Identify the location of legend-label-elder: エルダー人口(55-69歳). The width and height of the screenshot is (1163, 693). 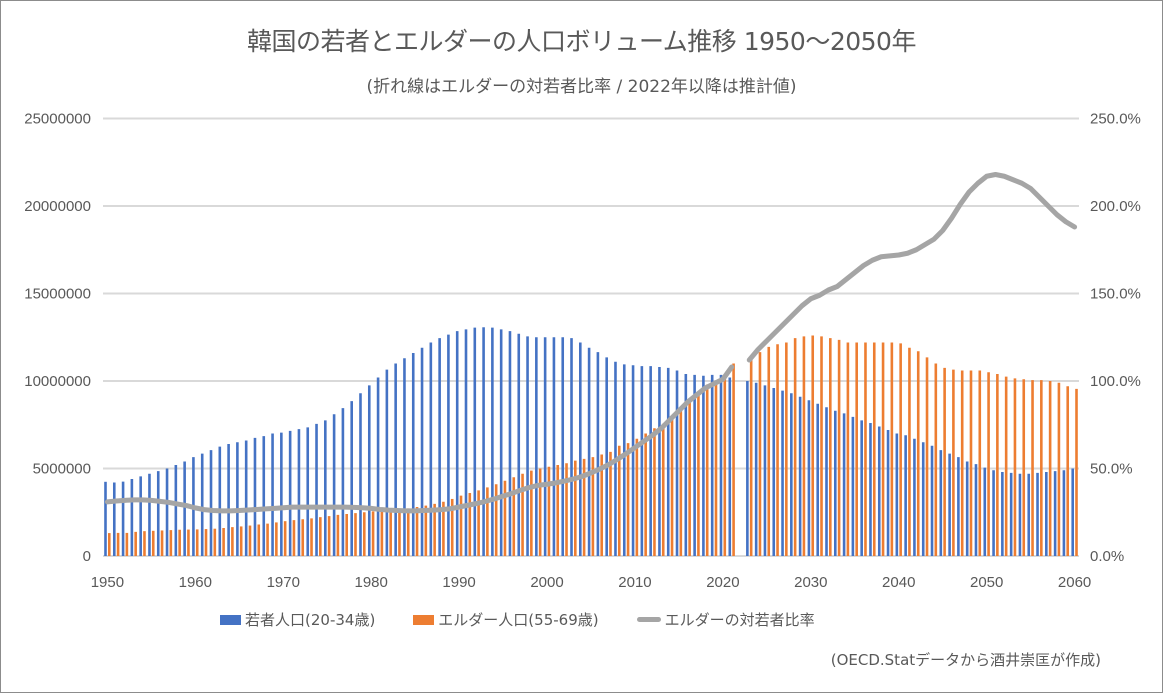
(518, 620).